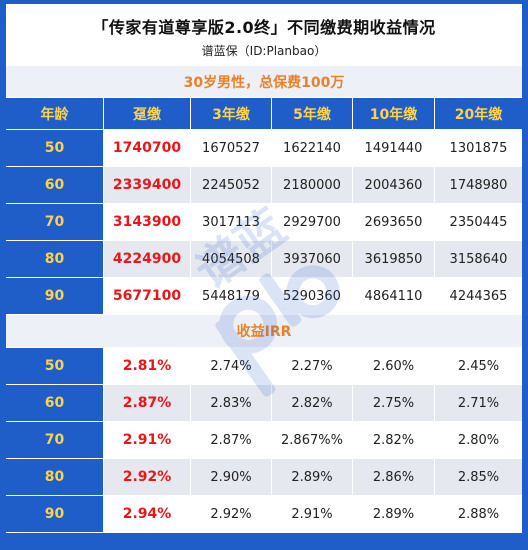 Image resolution: width=528 pixels, height=550 pixels. I want to click on table-header-row: 年龄 趸缴 3年缴 5年缴 10年缴 20年缴, so click(264, 114).